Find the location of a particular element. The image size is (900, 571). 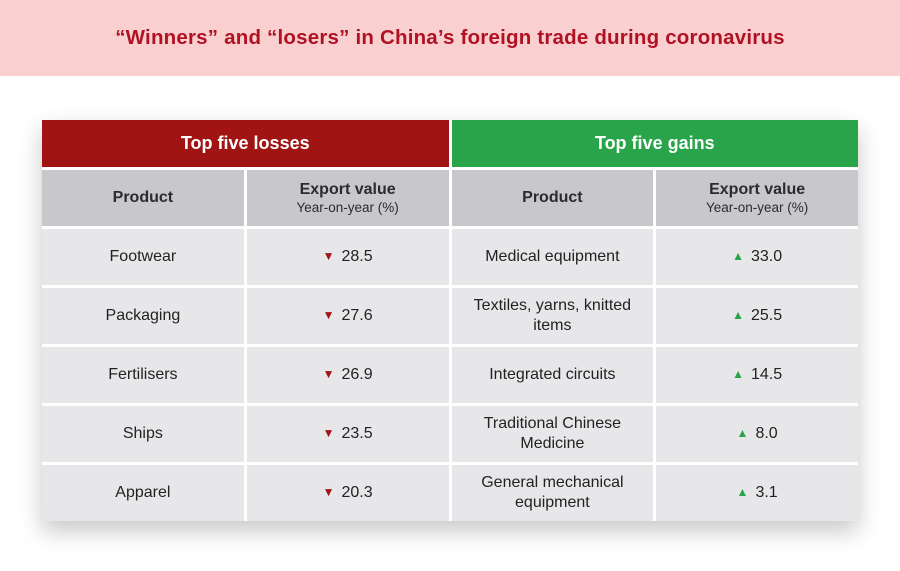

loss-product-text: Packaging is located at coordinates (143, 315).